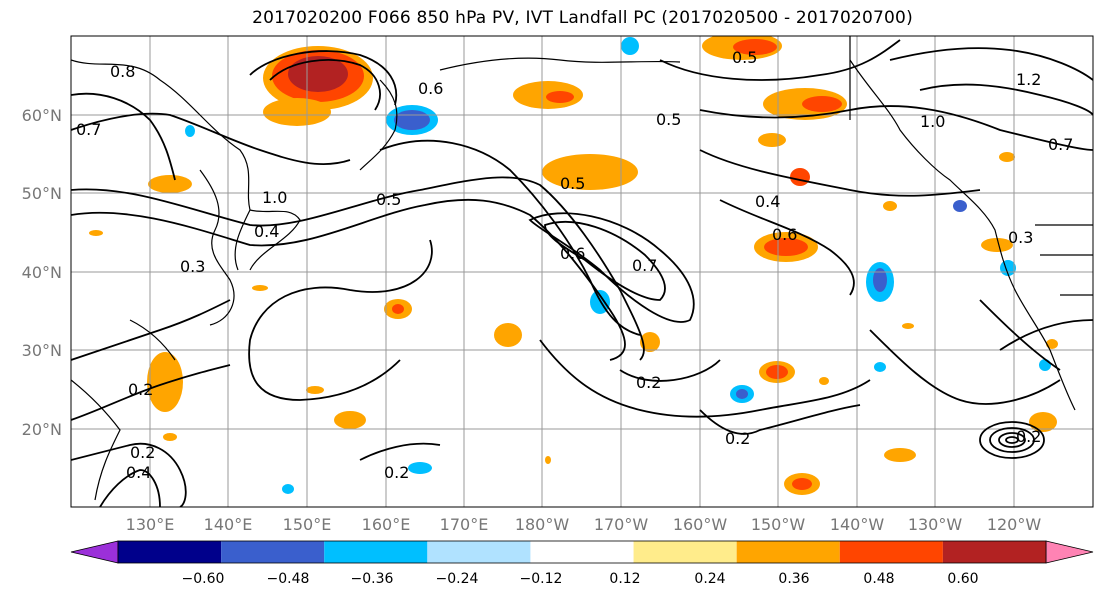  What do you see at coordinates (935, 524) in the screenshot?
I see `lon-label: 130°W` at bounding box center [935, 524].